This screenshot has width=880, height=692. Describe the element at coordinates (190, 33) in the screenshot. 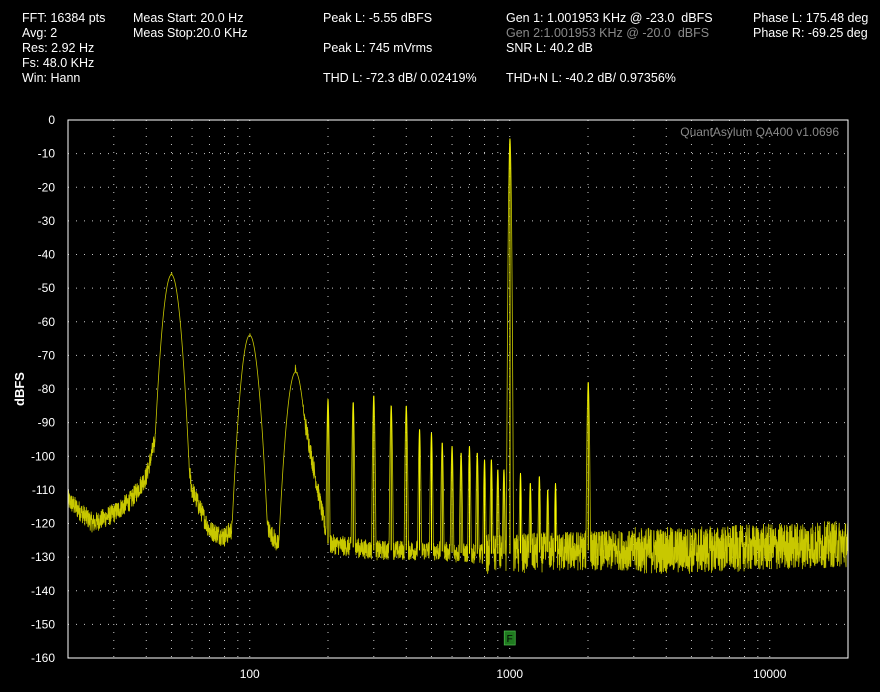

I see `meas-stop-readout: Meas Stop:20.0 KHz` at that location.